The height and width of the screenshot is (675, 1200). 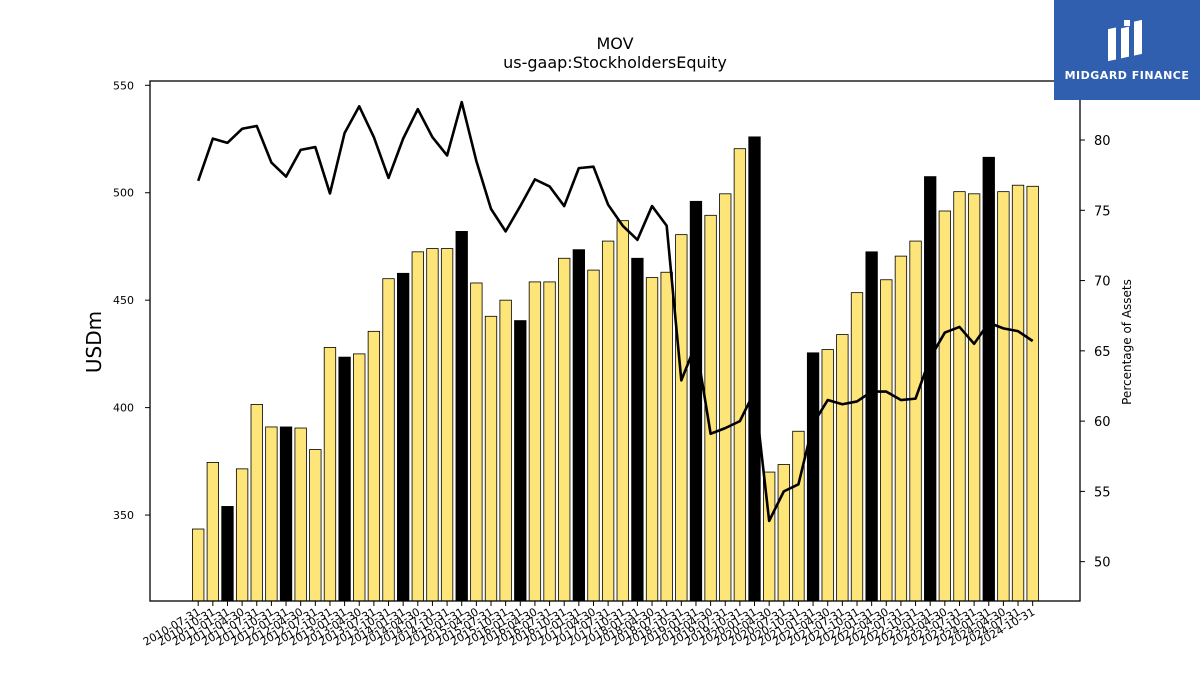 What do you see at coordinates (1127, 75) in the screenshot?
I see `logo-text: MIDGARD FINANCE` at bounding box center [1127, 75].